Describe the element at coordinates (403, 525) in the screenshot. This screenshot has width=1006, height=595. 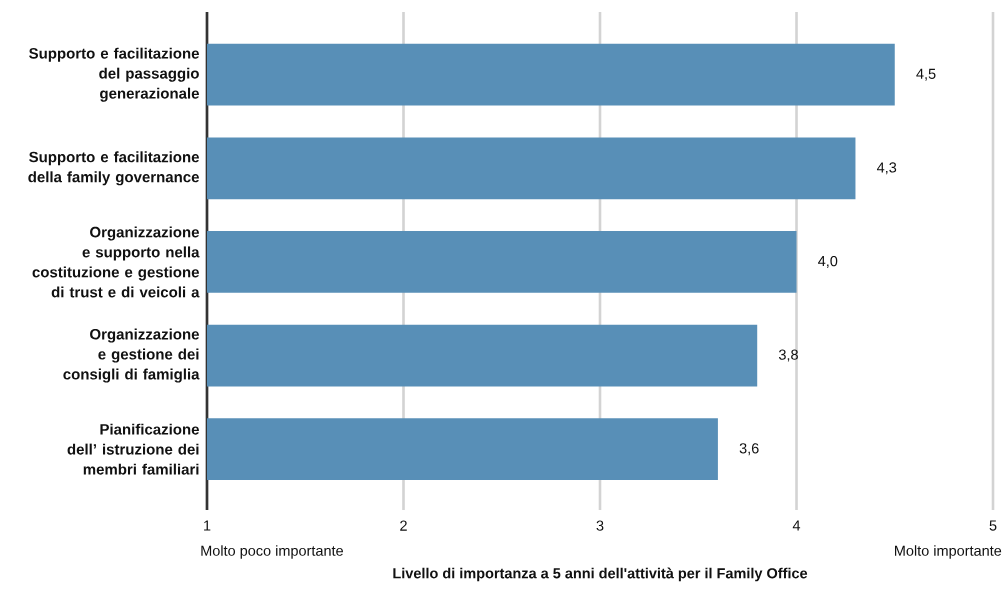
I see `x-tick-label: 2` at that location.